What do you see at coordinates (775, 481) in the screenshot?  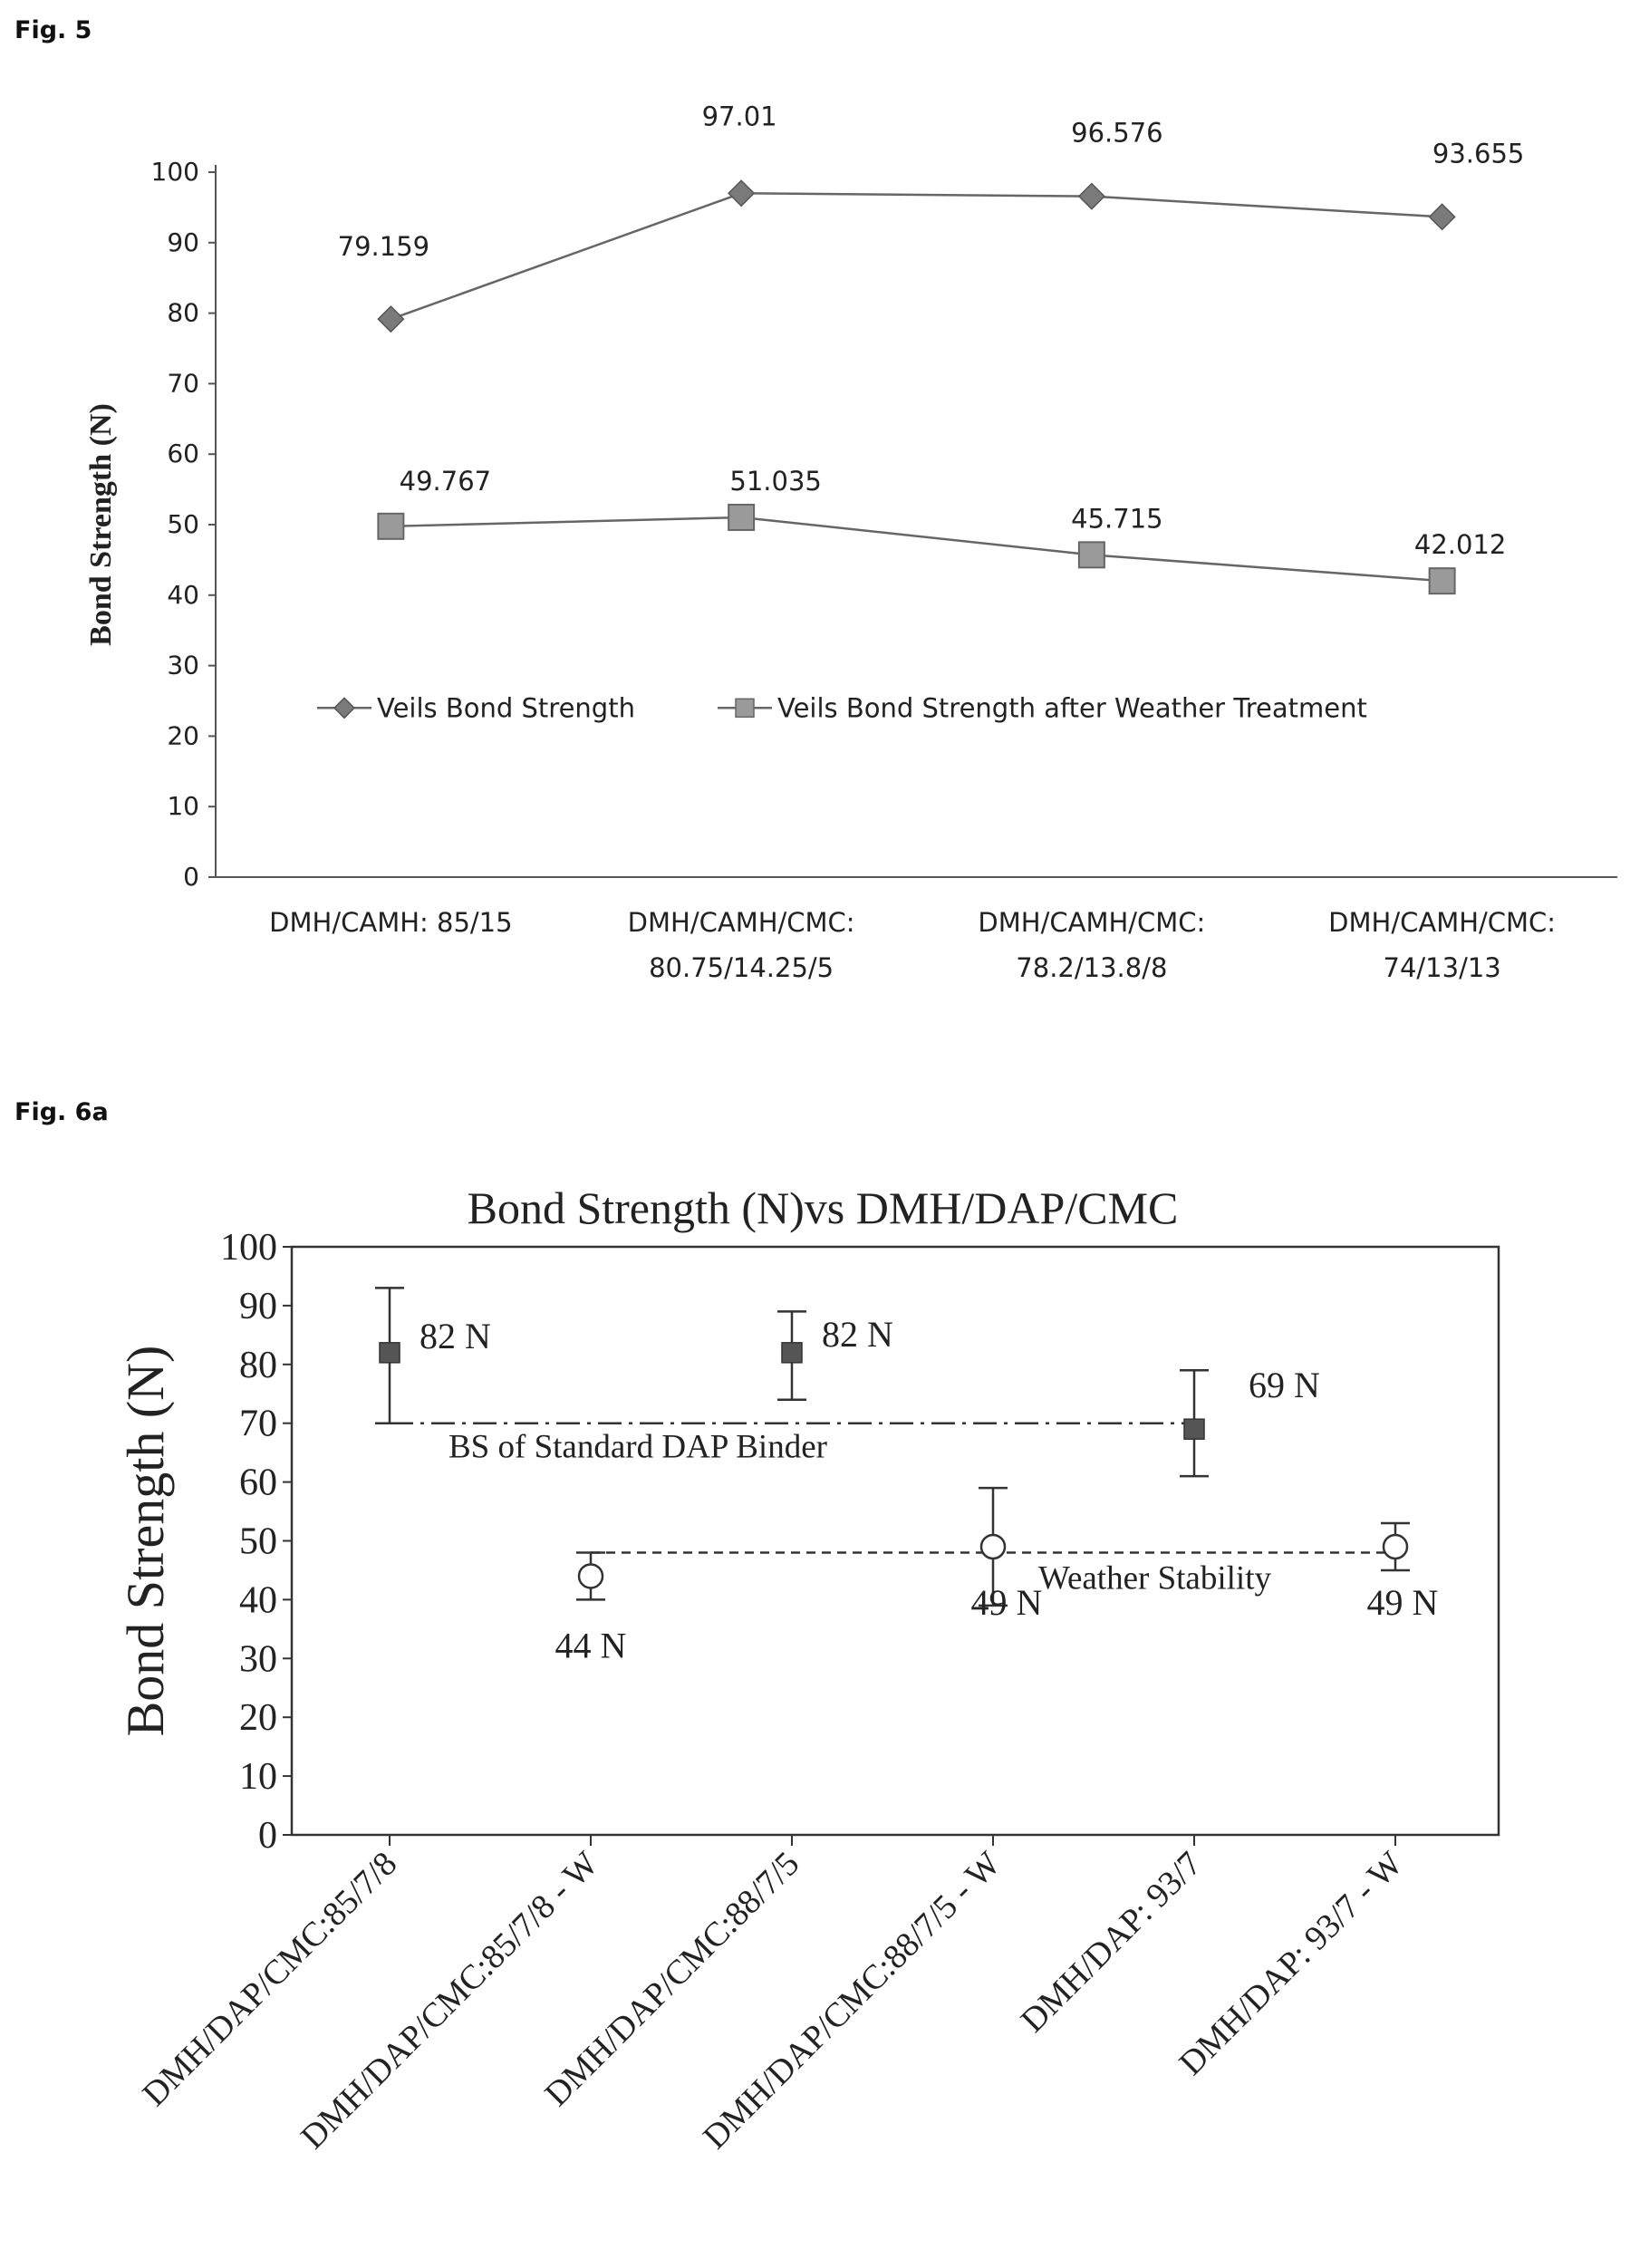 I see `data-label: 51.035` at bounding box center [775, 481].